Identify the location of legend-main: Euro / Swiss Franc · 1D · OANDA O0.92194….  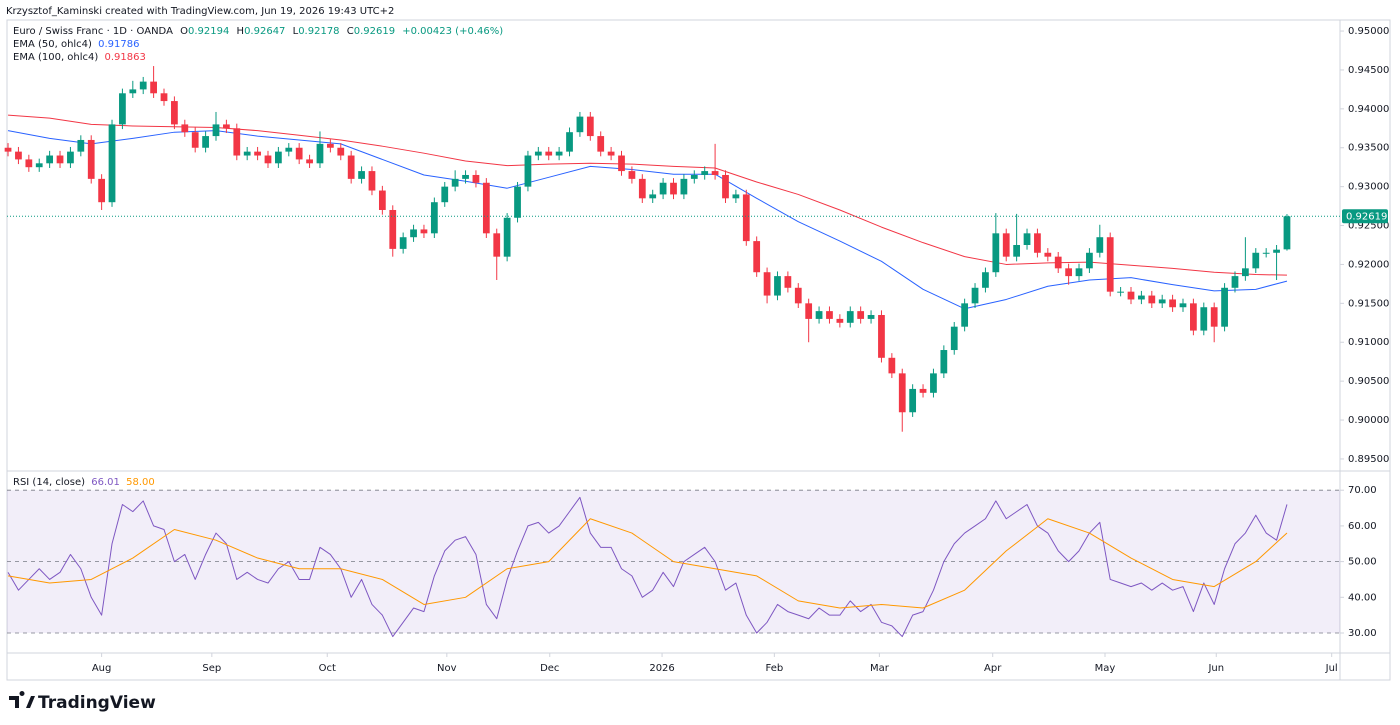
(258, 31).